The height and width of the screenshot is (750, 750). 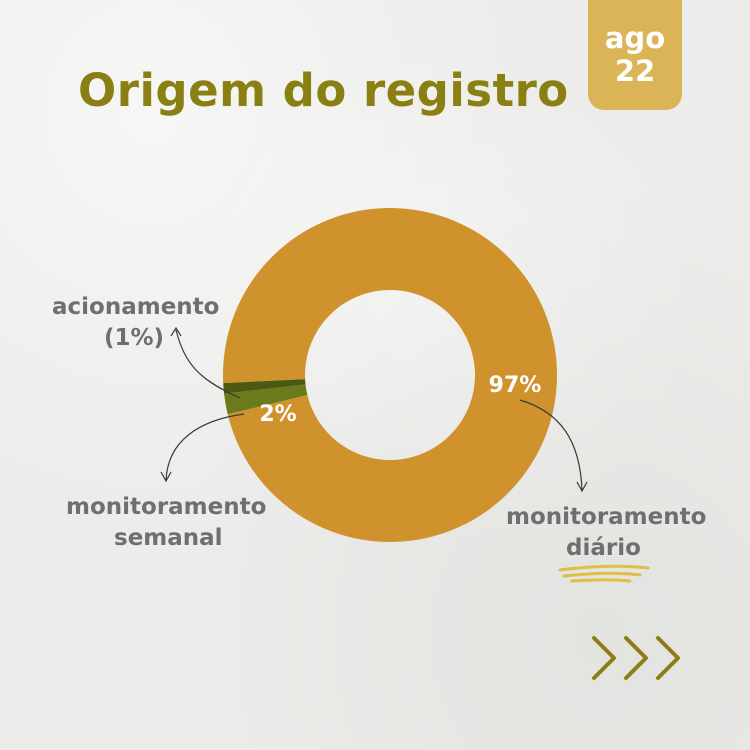 I want to click on underline-scribble, so click(x=604, y=573).